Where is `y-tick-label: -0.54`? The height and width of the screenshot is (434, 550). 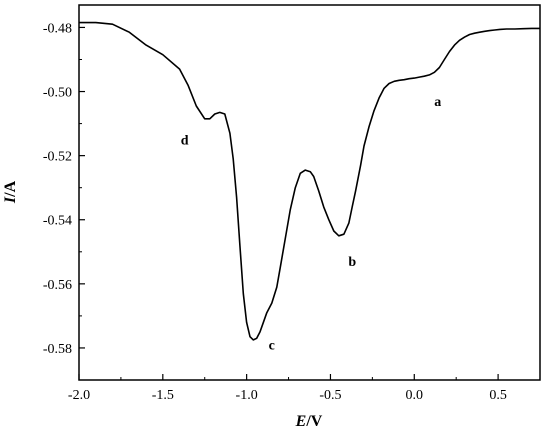
y-tick-label: -0.54 is located at coordinates (57, 221).